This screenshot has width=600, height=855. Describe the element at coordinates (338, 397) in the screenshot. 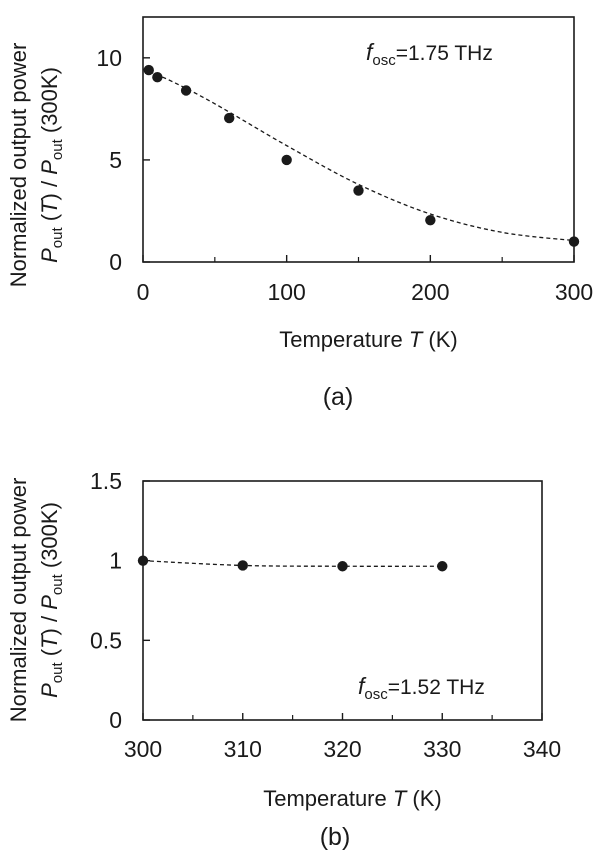

I see `panel-caption: (a)` at that location.